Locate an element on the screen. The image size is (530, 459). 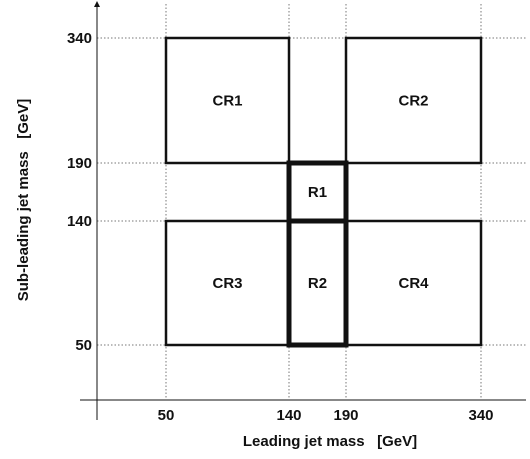
y-tick-label-140: 140 is located at coordinates (79, 221).